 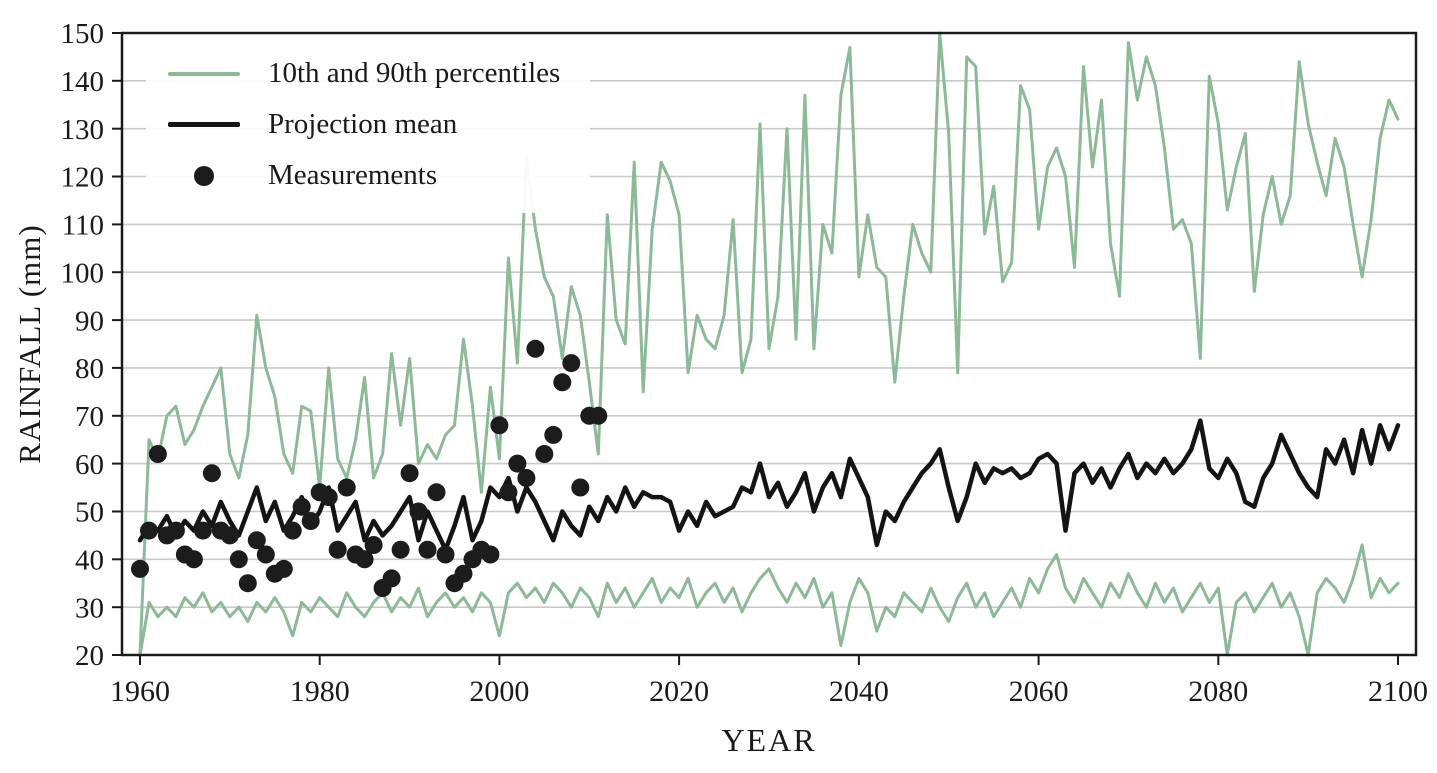 What do you see at coordinates (1398, 691) in the screenshot?
I see `x-tick-label: 2100` at bounding box center [1398, 691].